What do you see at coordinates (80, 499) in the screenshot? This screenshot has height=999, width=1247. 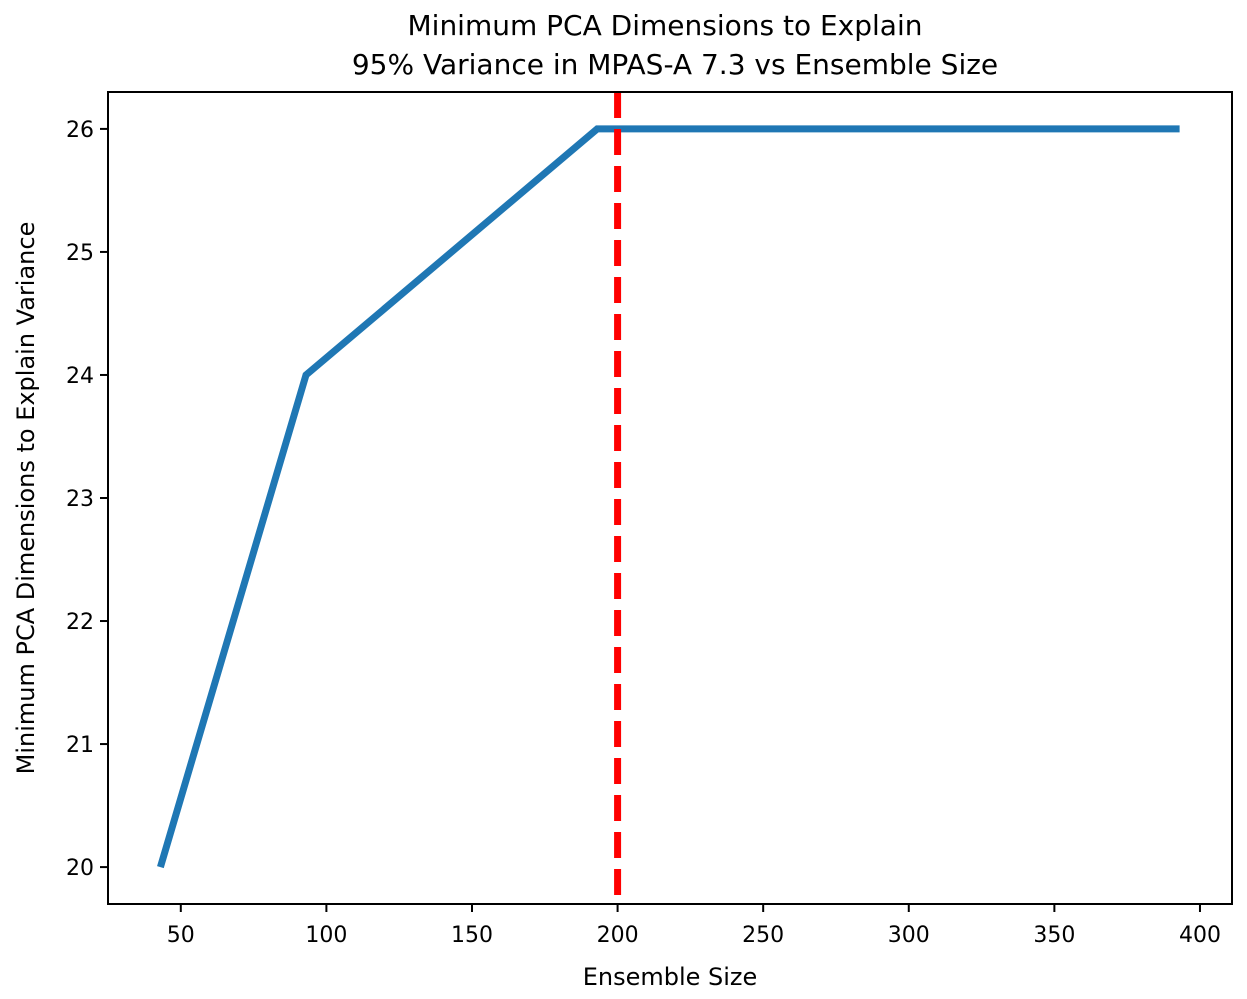 I see `y-tick-label: 23` at bounding box center [80, 499].